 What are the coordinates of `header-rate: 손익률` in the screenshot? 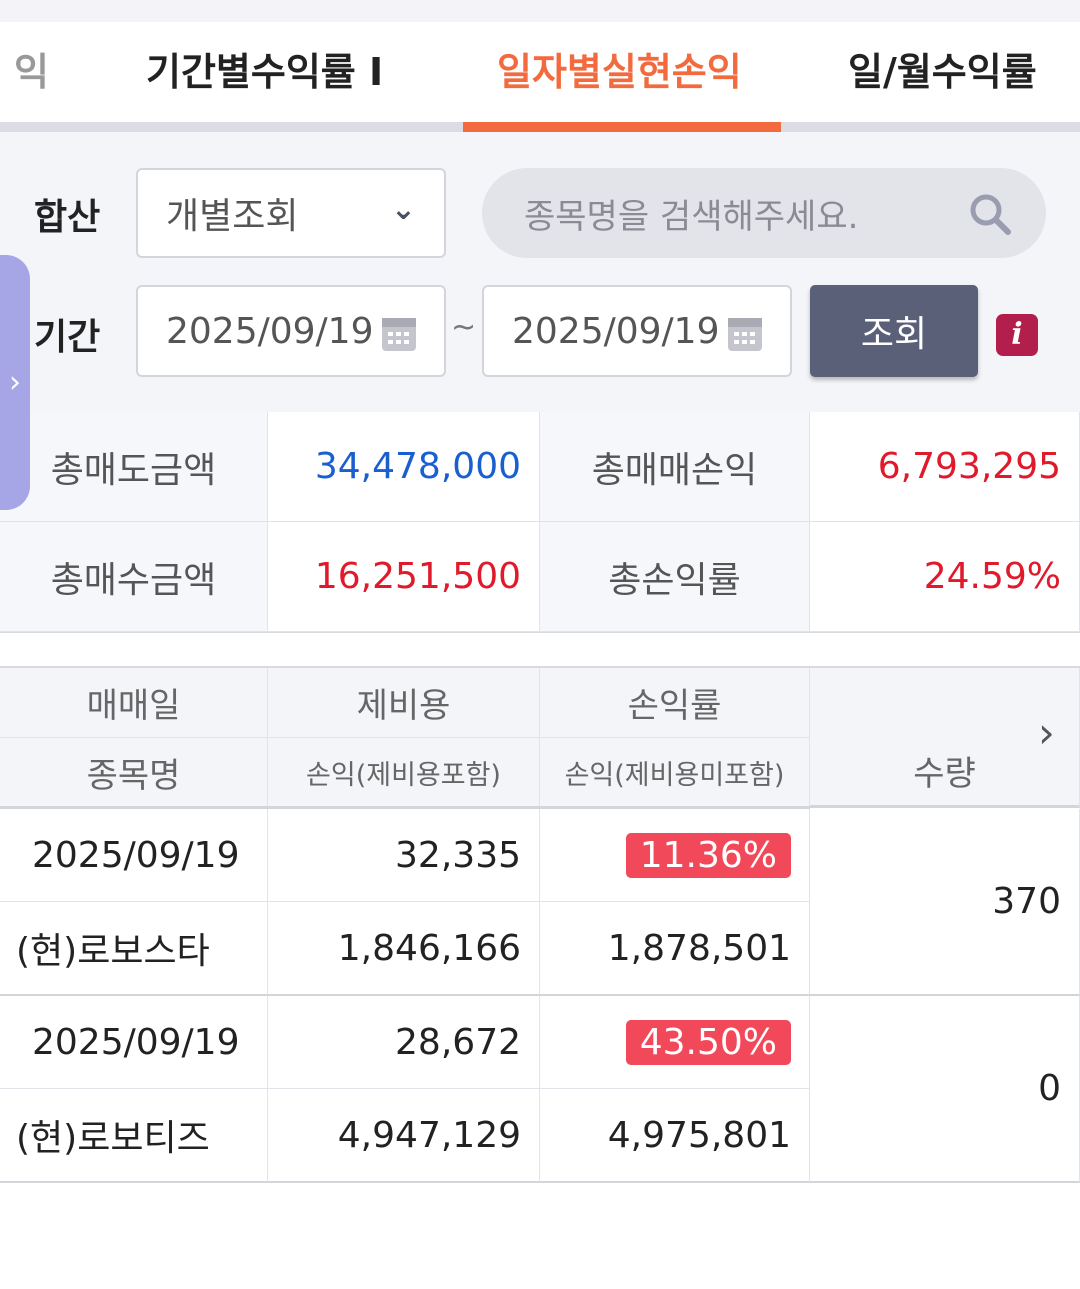 It's located at (675, 703).